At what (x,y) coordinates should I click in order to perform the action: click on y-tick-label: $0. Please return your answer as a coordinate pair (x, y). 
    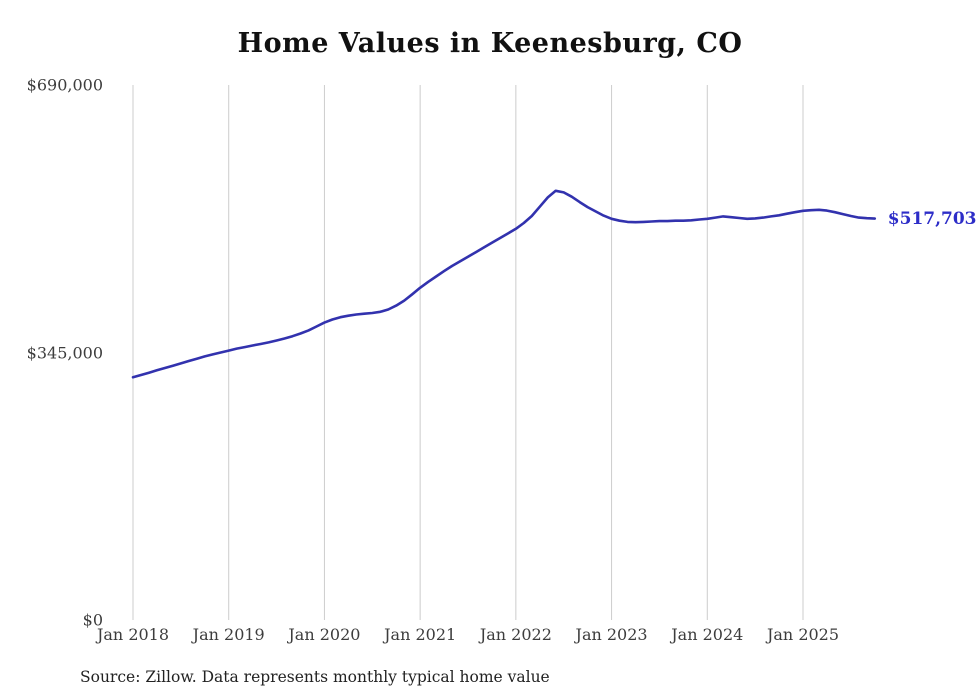
    Looking at the image, I should click on (92, 620).